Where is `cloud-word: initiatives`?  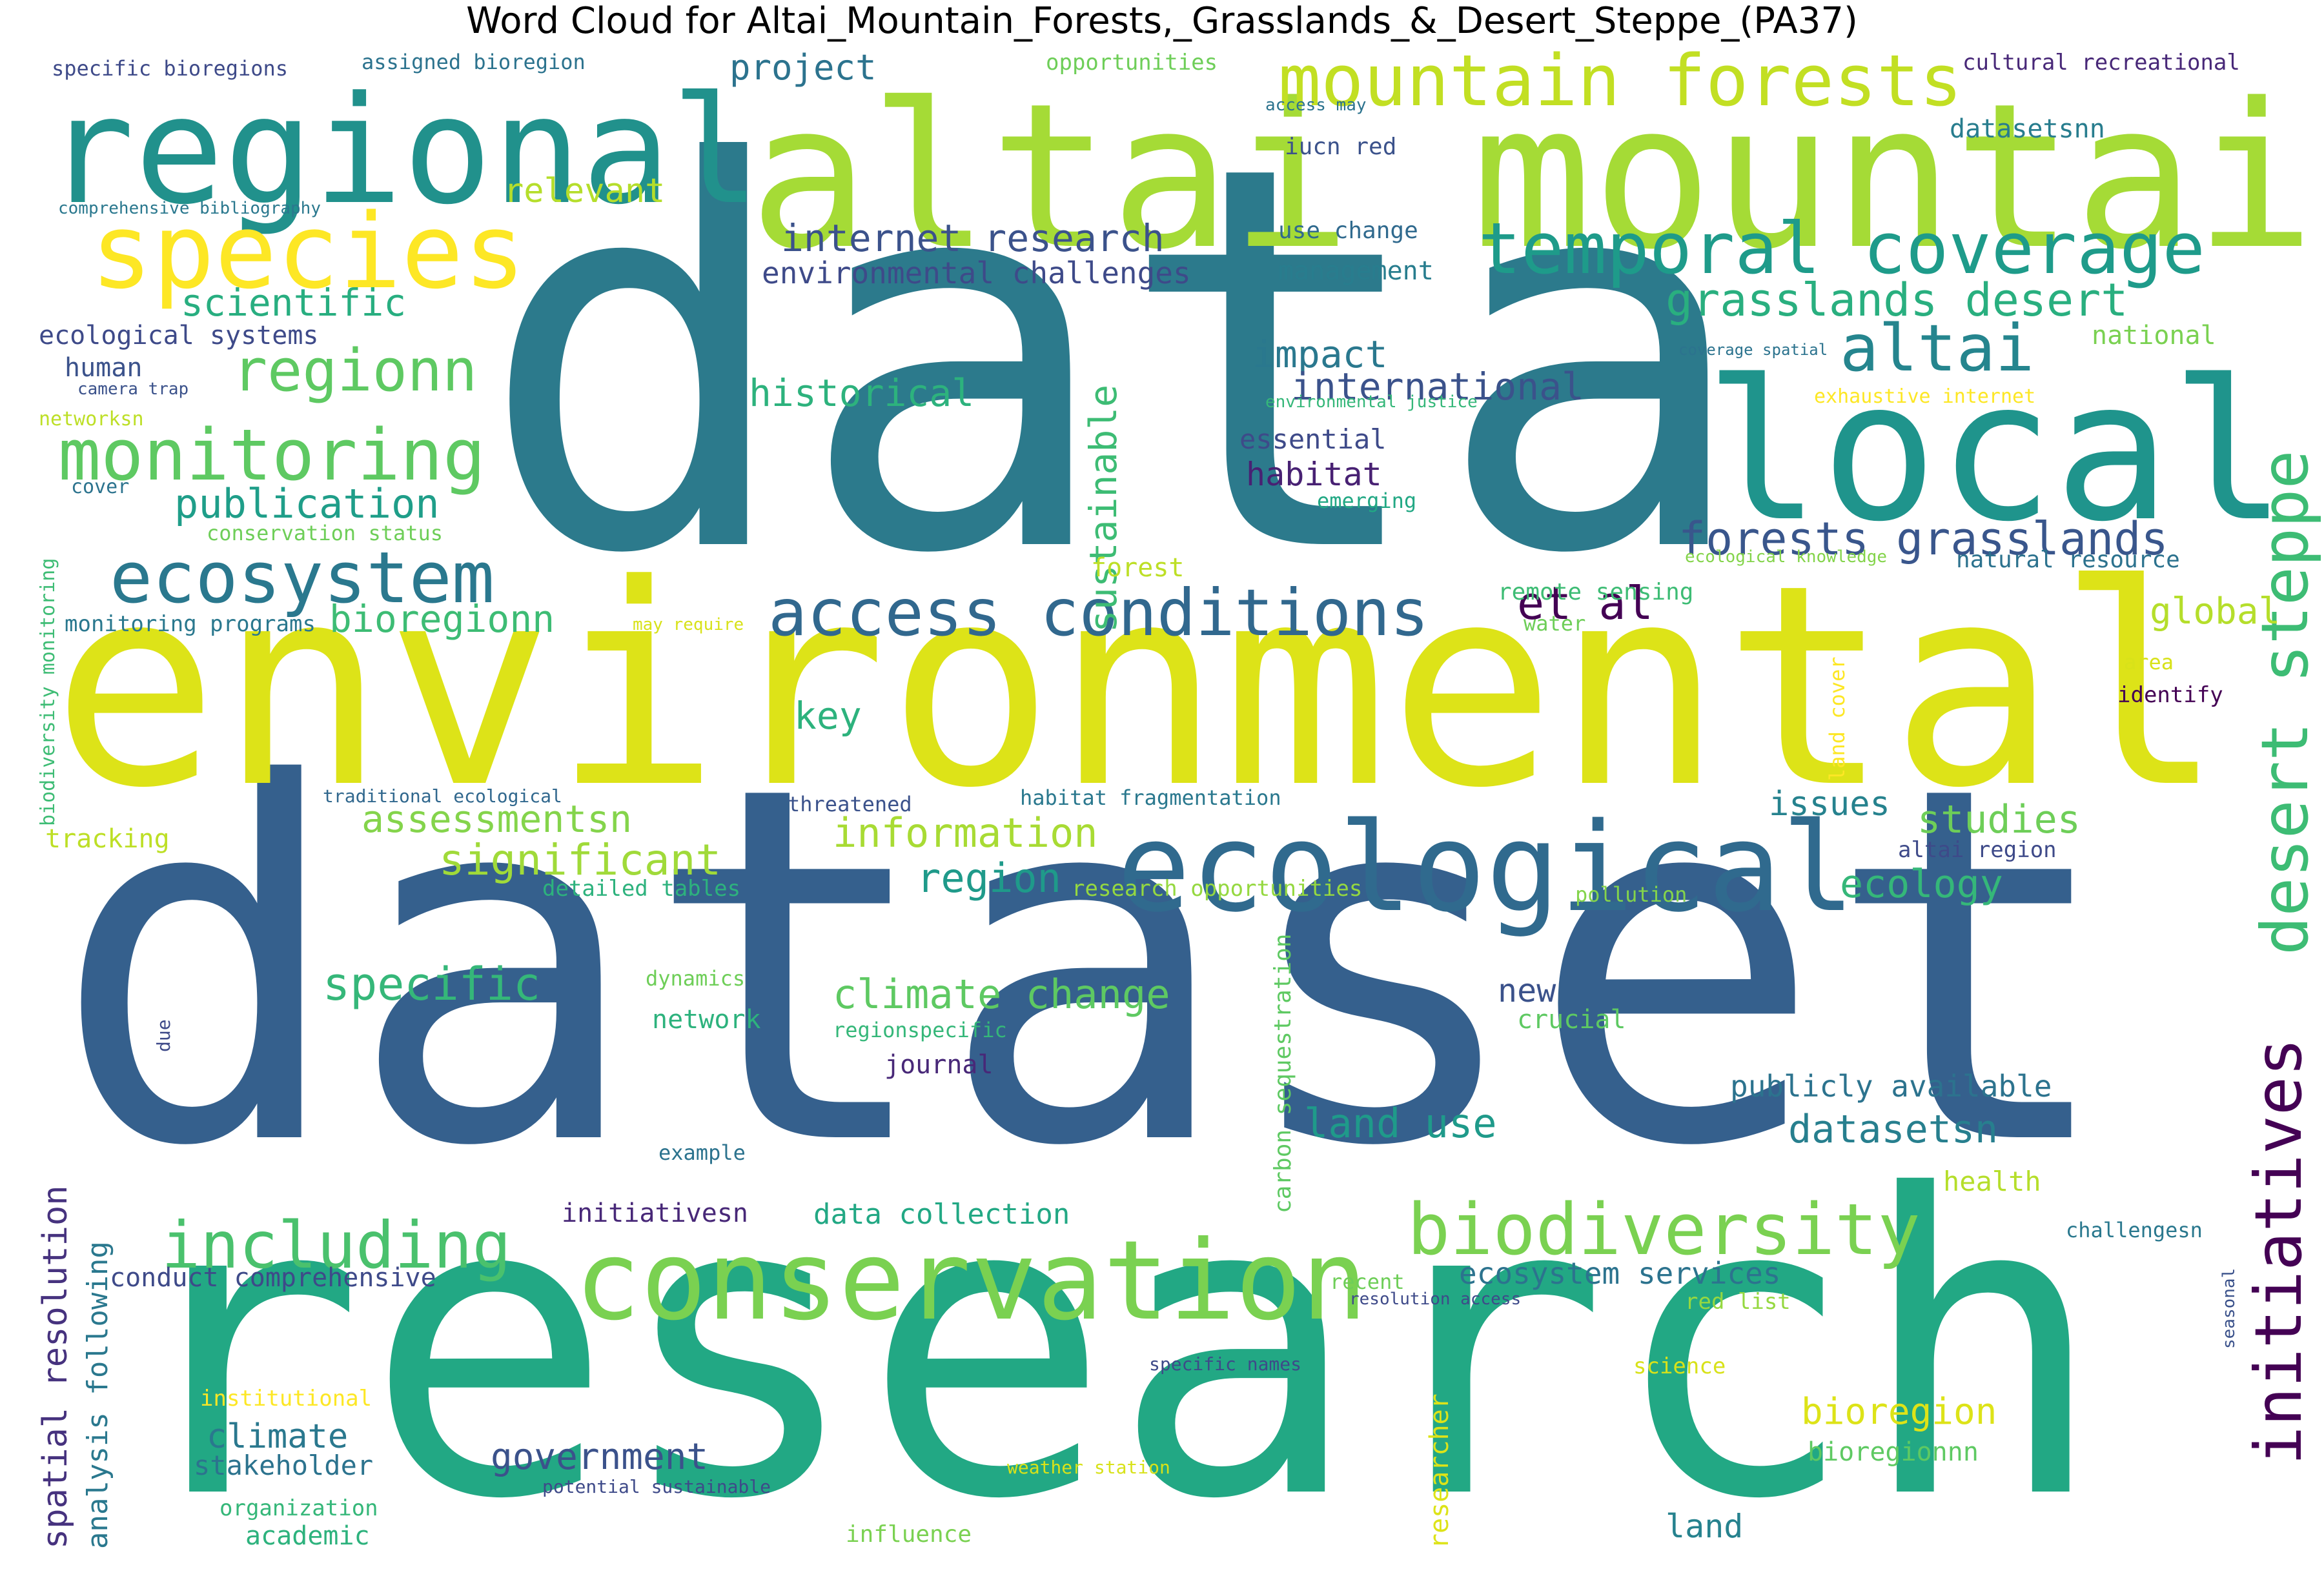 cloud-word: initiatives is located at coordinates (2278, 1251).